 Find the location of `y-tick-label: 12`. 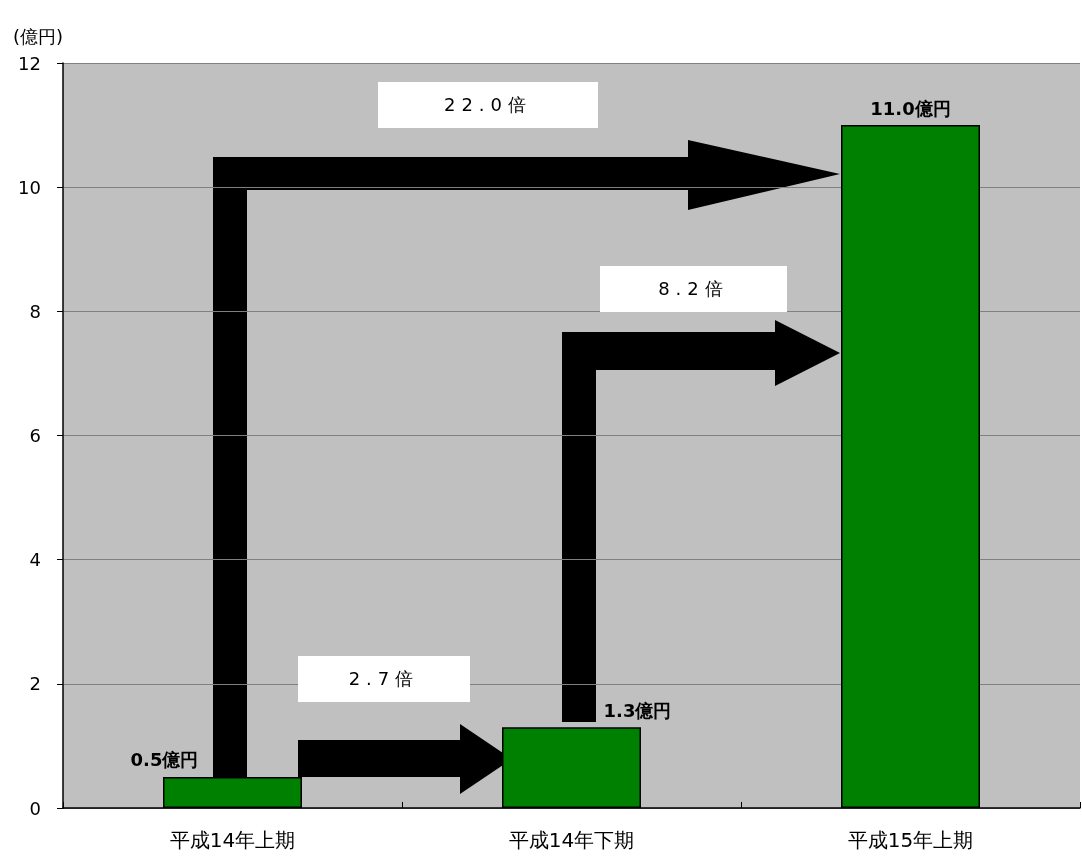

y-tick-label: 12 is located at coordinates (29, 63).